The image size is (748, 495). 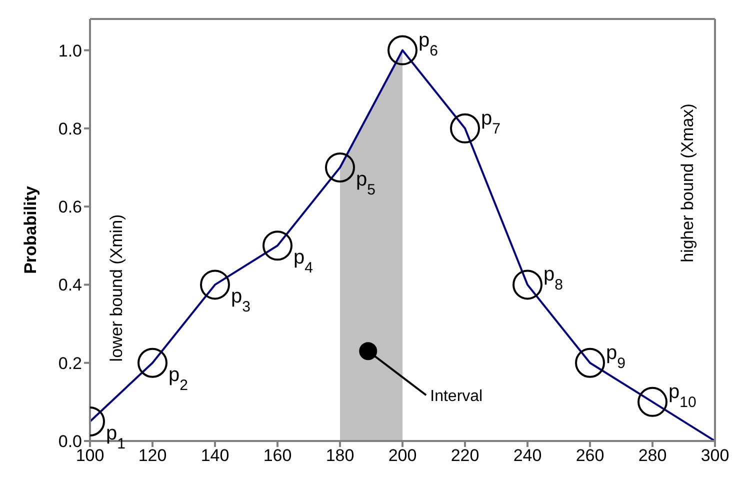 What do you see at coordinates (715, 456) in the screenshot?
I see `x-tick-label: 300` at bounding box center [715, 456].